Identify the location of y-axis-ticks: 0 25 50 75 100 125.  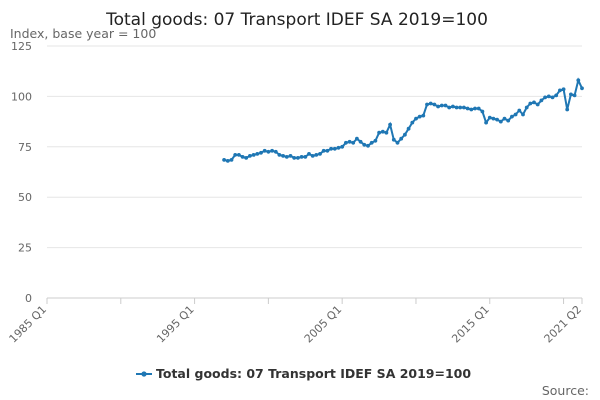
(21, 172).